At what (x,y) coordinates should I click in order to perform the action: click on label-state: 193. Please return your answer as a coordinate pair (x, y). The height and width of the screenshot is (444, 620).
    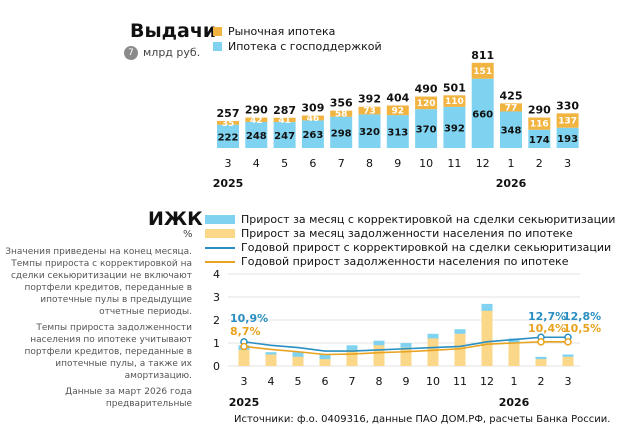
    Looking at the image, I should click on (567, 139).